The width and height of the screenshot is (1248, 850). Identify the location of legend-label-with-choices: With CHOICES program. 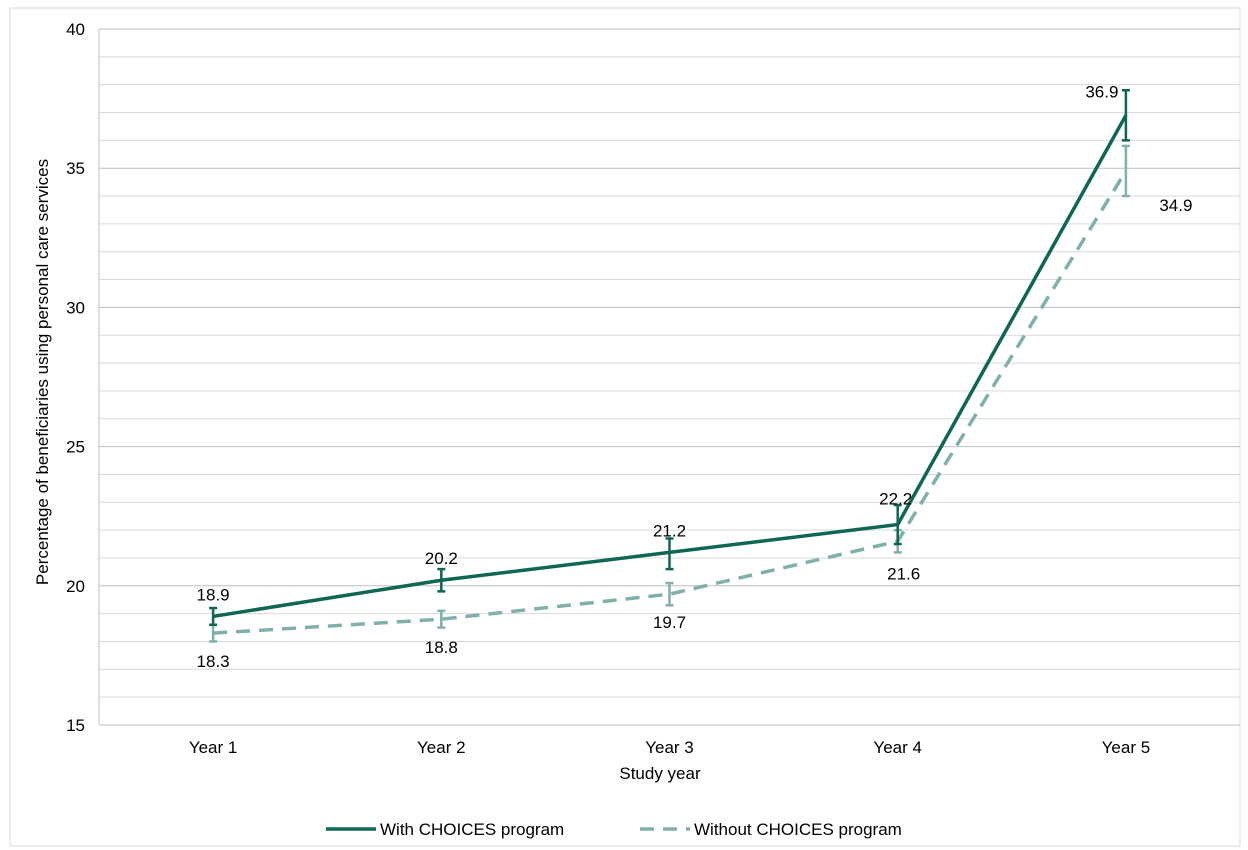
(472, 829).